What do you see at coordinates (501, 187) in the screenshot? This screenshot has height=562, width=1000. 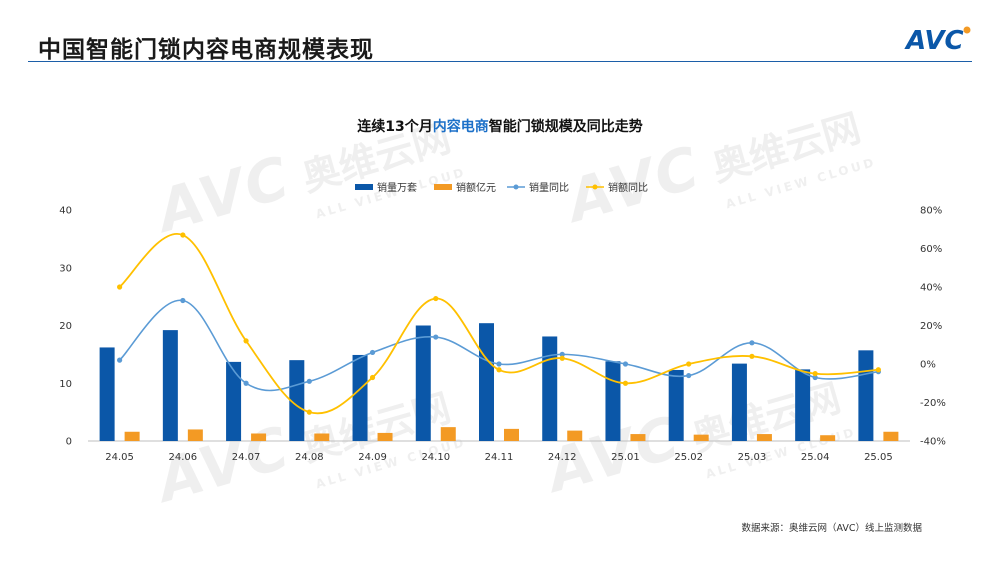 I see `chart-legend: 销量万套 销额亿元 销量同比 销额同比` at bounding box center [501, 187].